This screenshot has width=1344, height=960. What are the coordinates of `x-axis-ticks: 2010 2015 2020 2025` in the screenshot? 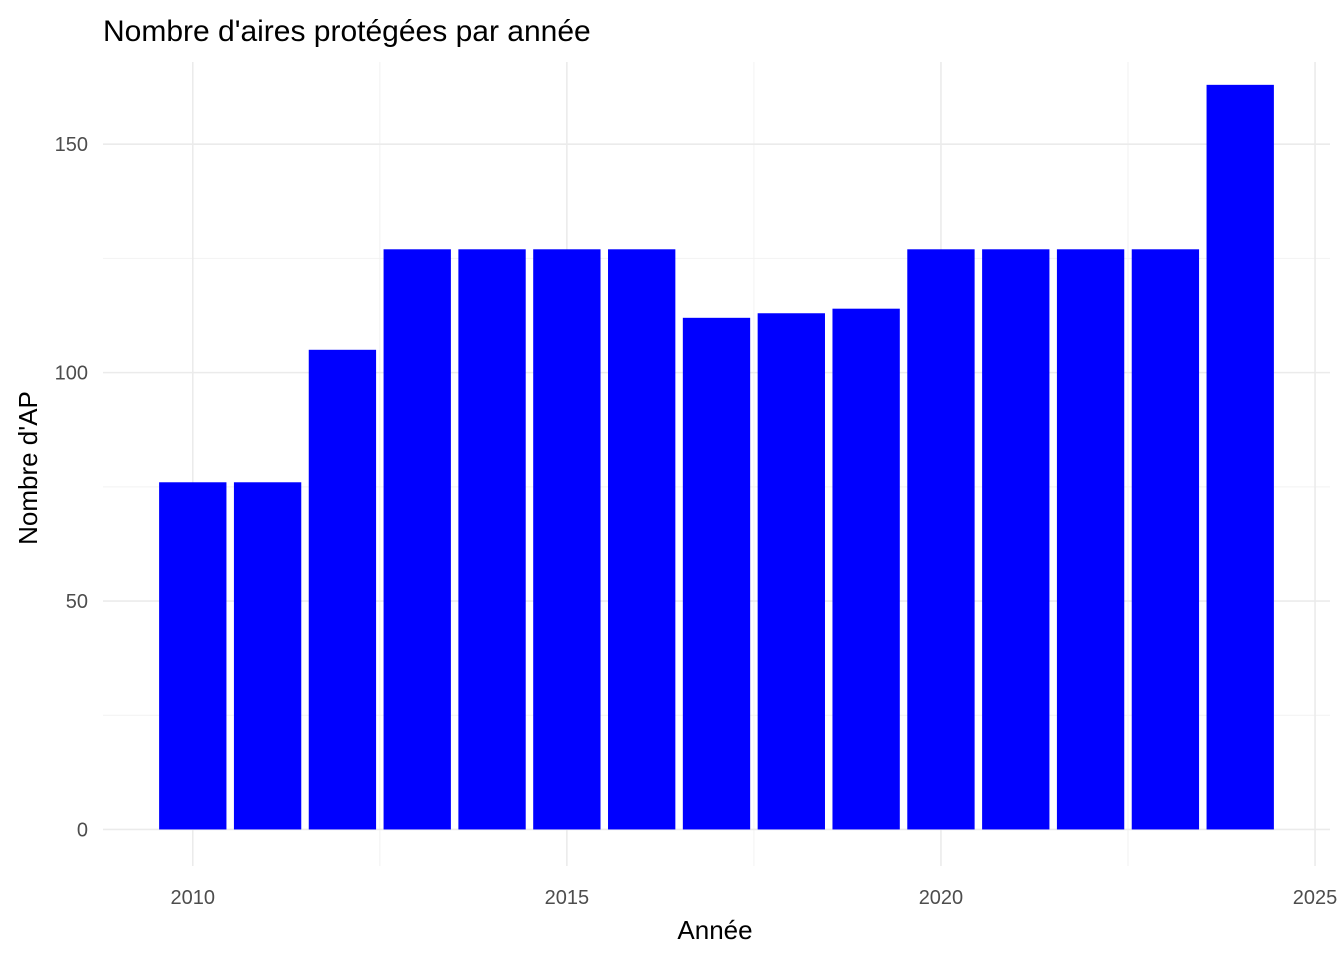 It's located at (754, 898).